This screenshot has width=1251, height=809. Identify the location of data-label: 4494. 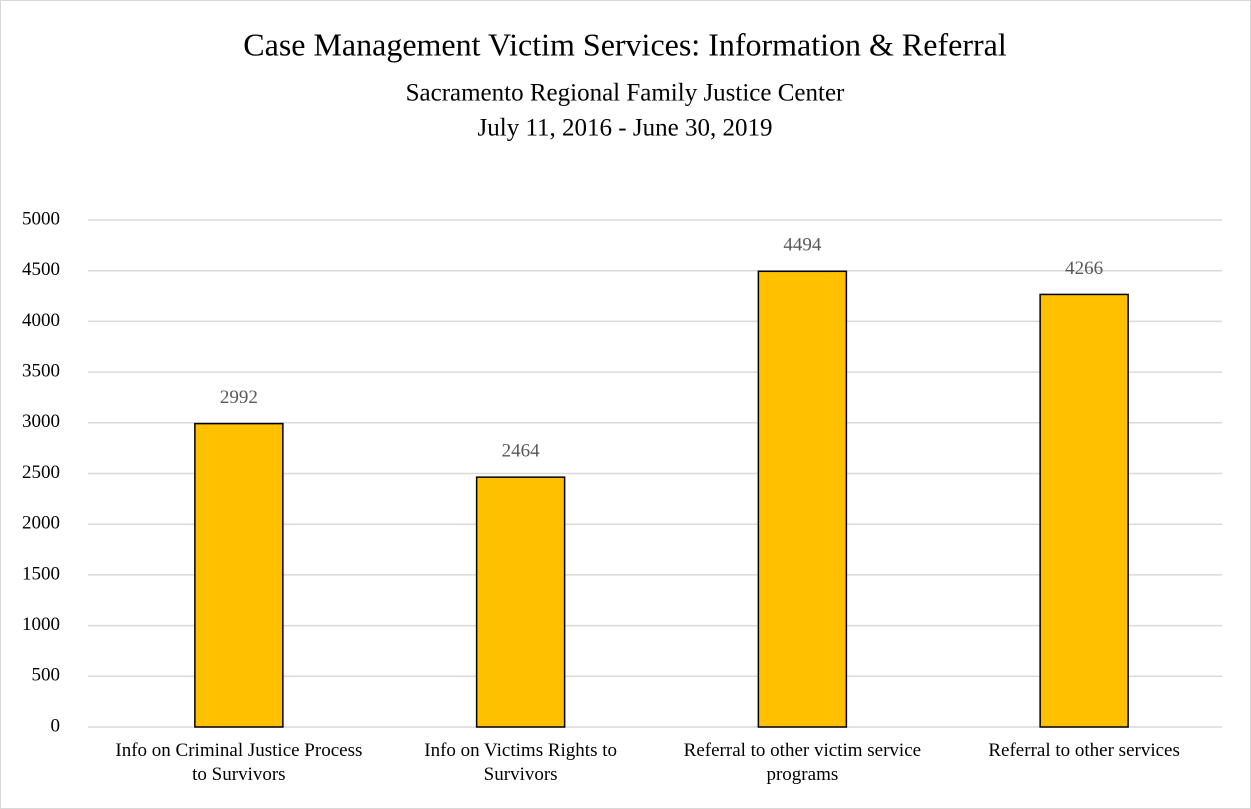
(802, 245).